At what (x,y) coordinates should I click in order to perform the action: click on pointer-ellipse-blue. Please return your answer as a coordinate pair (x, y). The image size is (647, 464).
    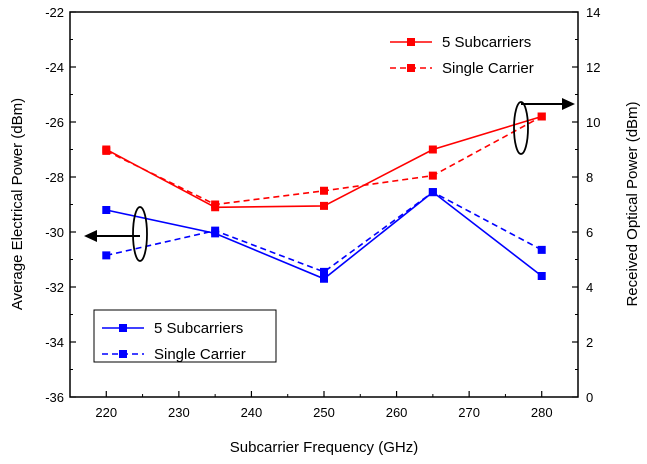
    Looking at the image, I should click on (140, 234).